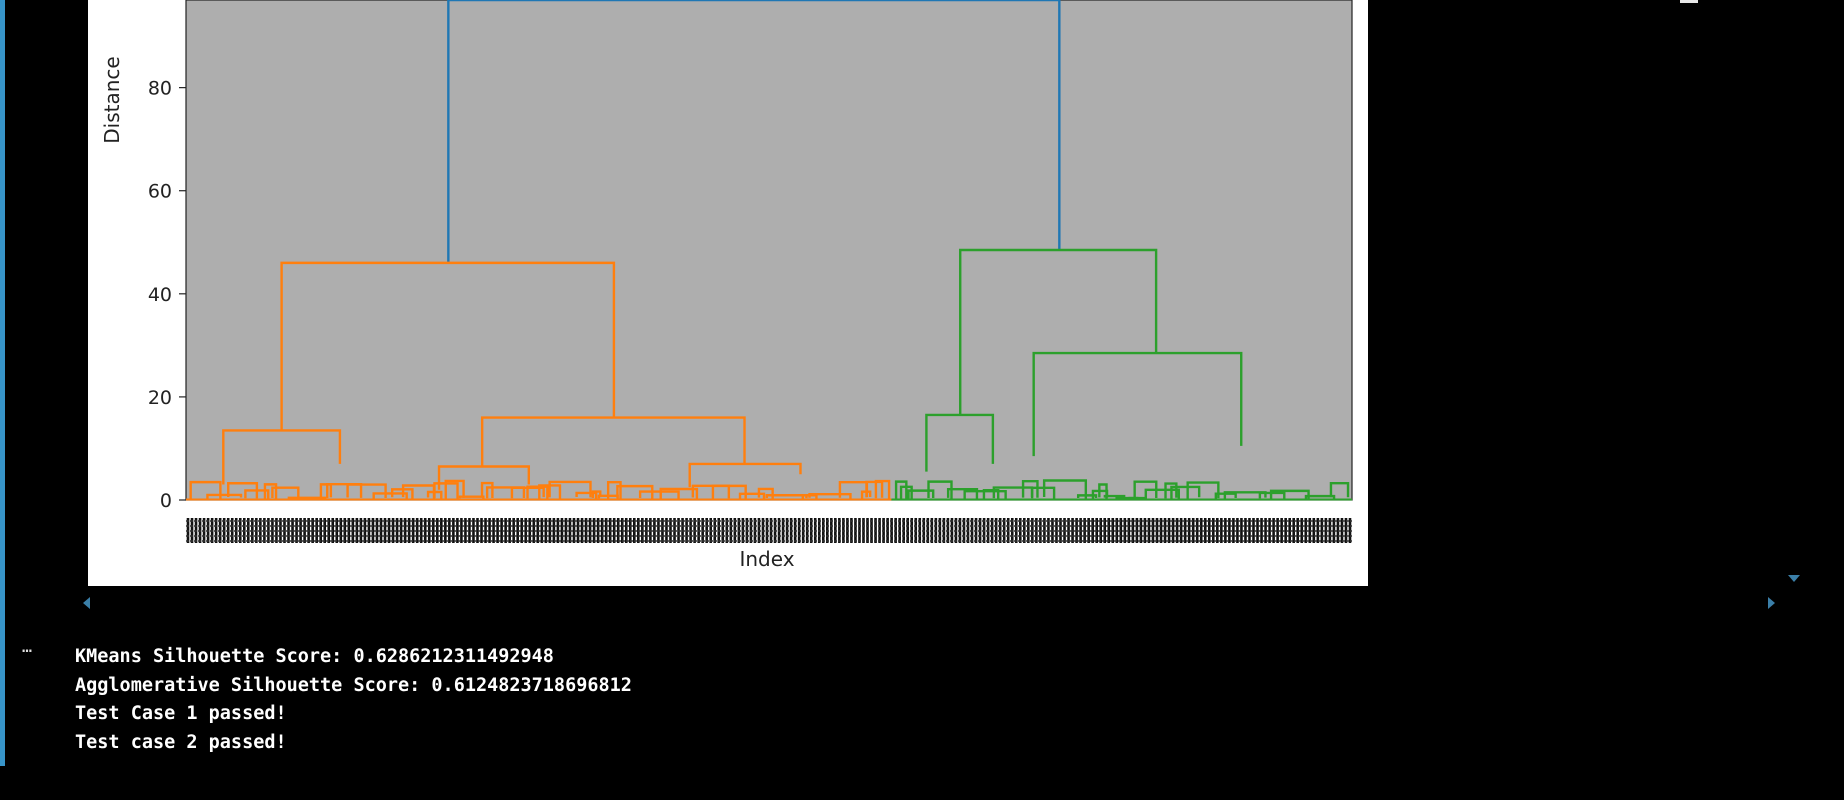 Image resolution: width=1844 pixels, height=800 pixels. What do you see at coordinates (166, 501) in the screenshot?
I see `y-tick-label-0: 0` at bounding box center [166, 501].